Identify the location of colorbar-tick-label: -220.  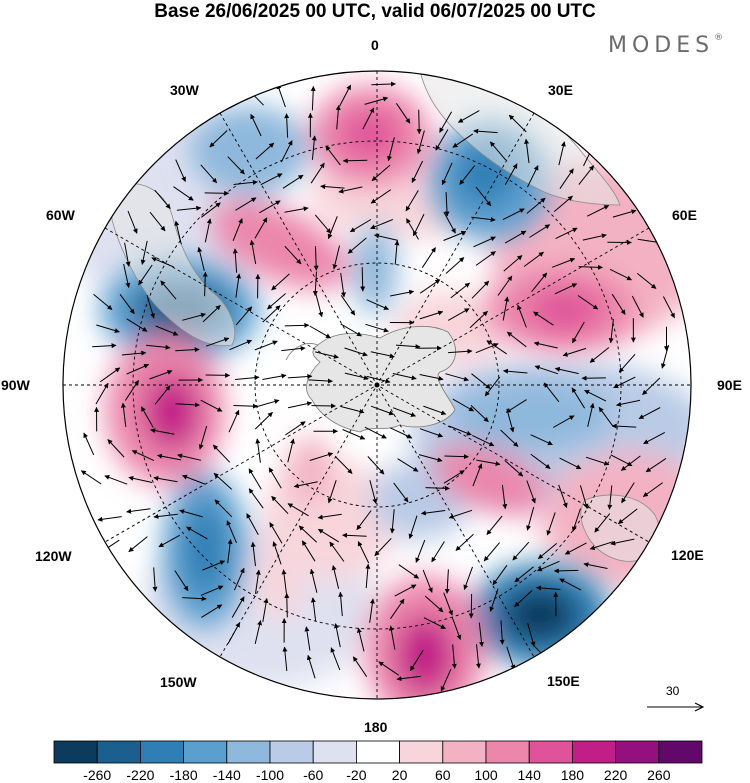
(140, 775).